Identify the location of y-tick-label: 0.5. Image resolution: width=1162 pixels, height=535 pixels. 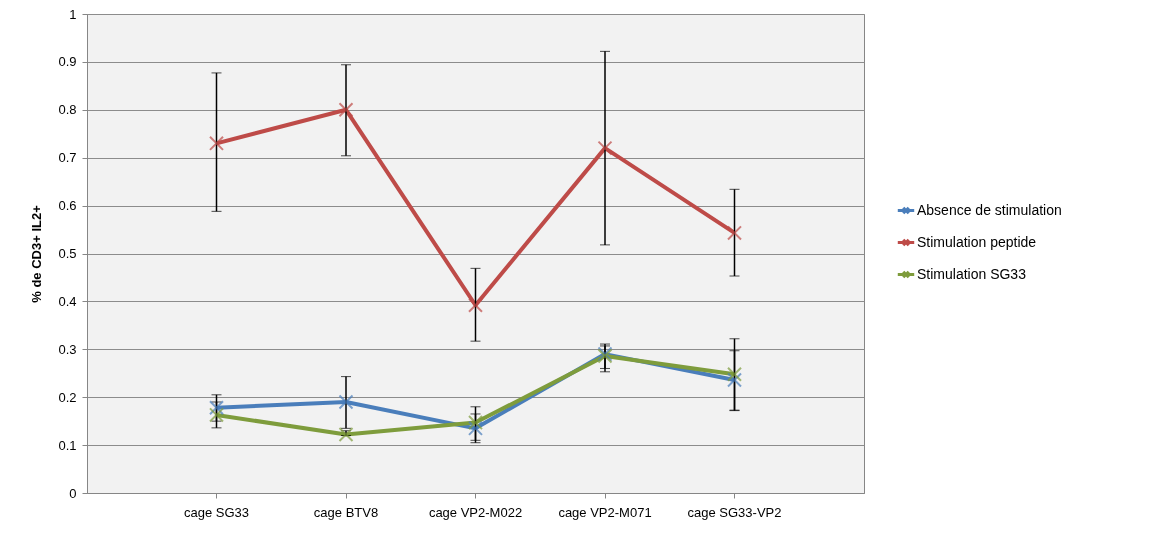
(67, 253).